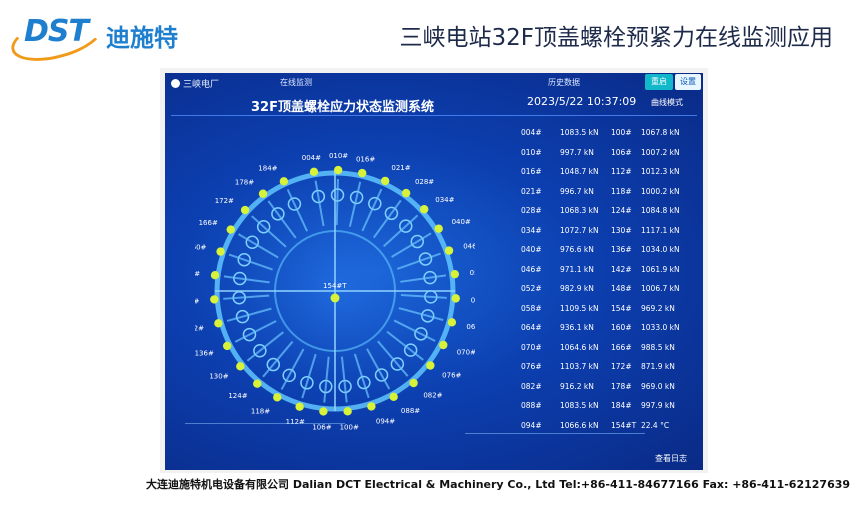 The height and width of the screenshot is (510, 859). What do you see at coordinates (531, 288) in the screenshot?
I see `bolt-id: 052#` at bounding box center [531, 288].